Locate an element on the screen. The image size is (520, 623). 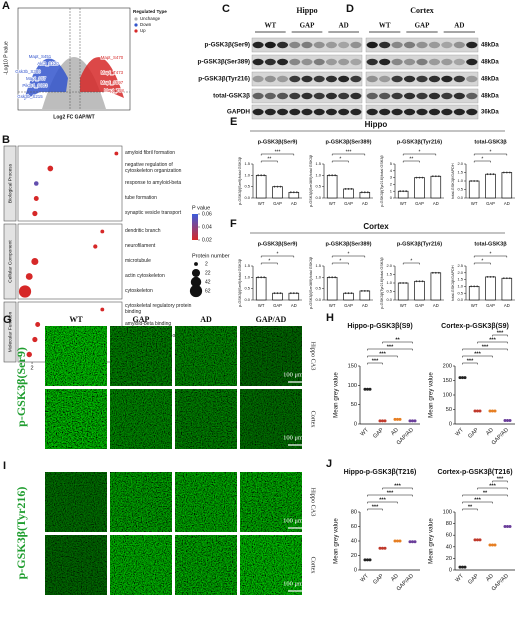
y-axis-label: total-GSK3β/GAPDH is located at coordinates (453, 283).